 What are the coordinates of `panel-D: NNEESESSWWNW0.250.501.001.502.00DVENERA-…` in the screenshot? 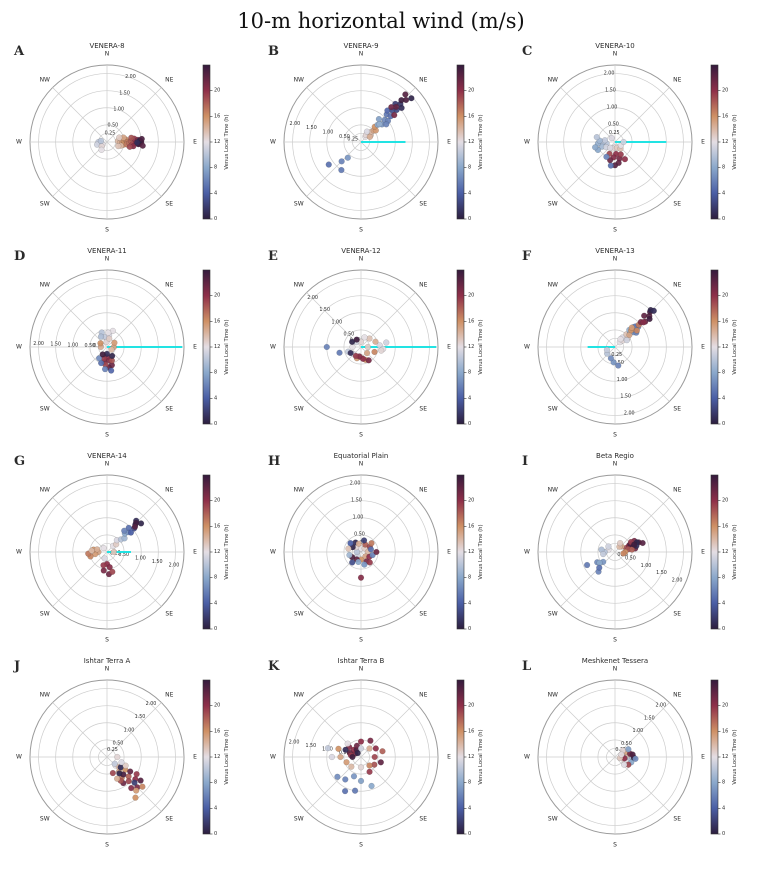 It's located at (127, 342).